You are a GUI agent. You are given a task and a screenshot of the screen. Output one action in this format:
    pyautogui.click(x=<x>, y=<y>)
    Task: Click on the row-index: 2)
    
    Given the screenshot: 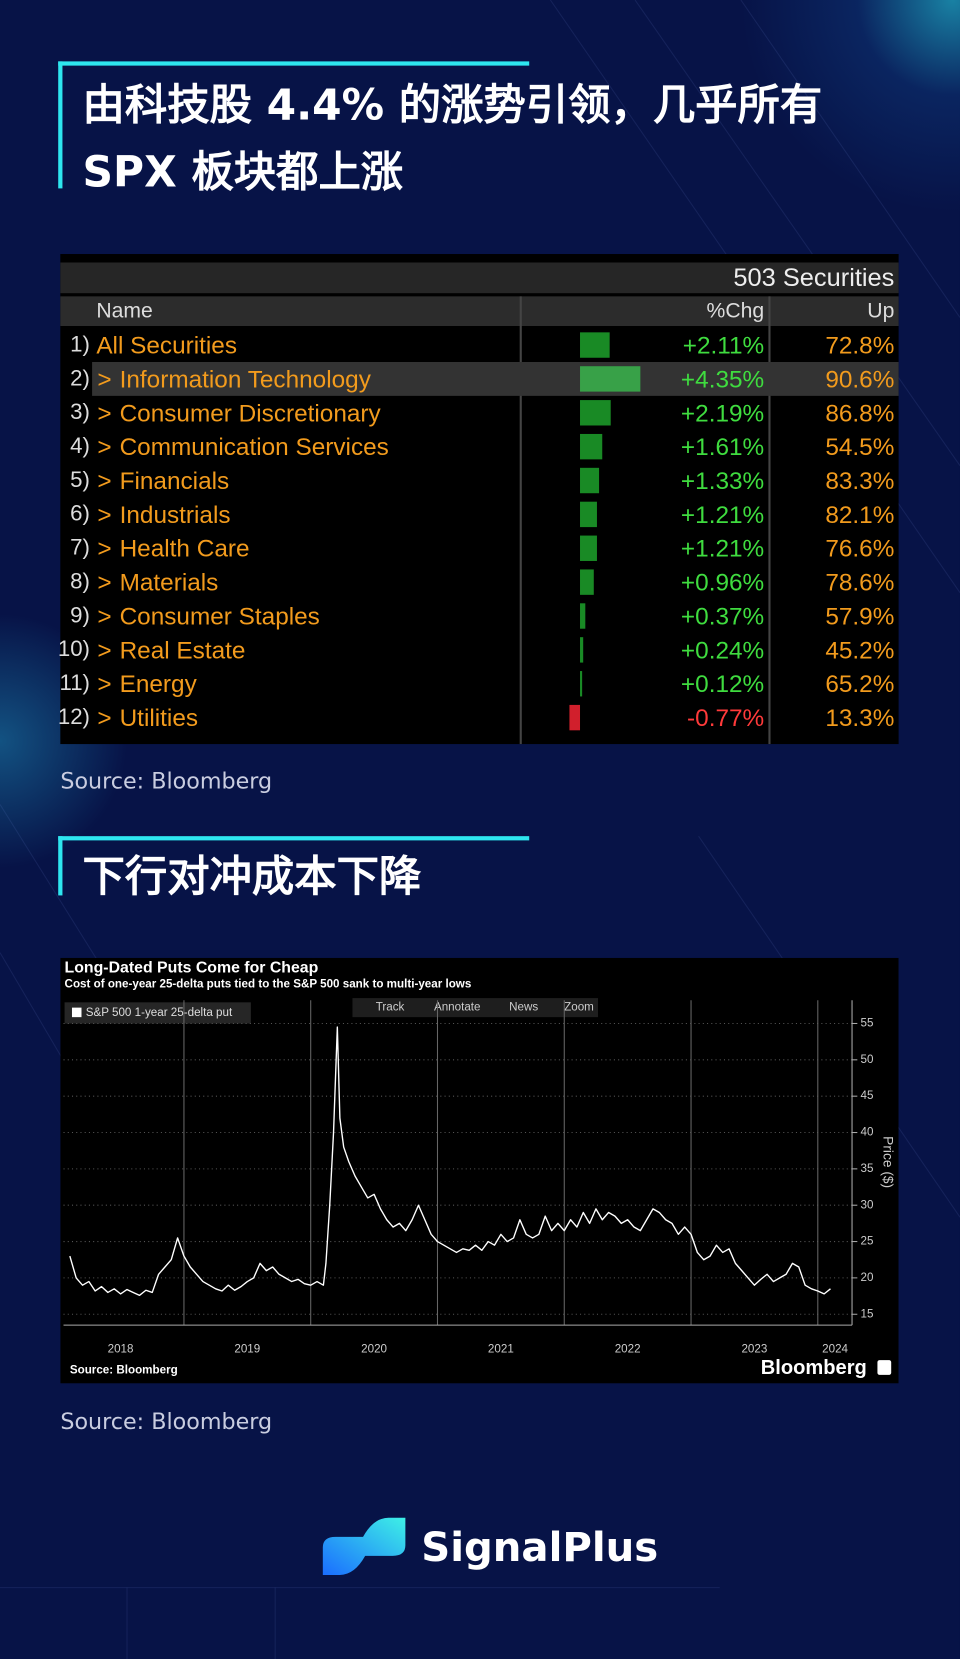 What is the action you would take?
    pyautogui.click(x=80, y=378)
    